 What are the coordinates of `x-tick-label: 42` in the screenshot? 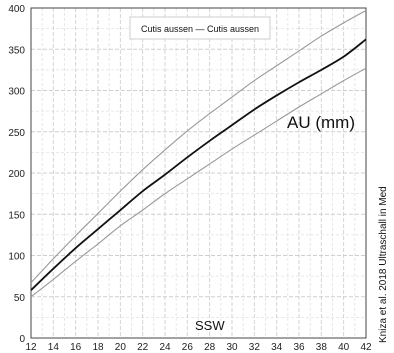 It's located at (366, 347).